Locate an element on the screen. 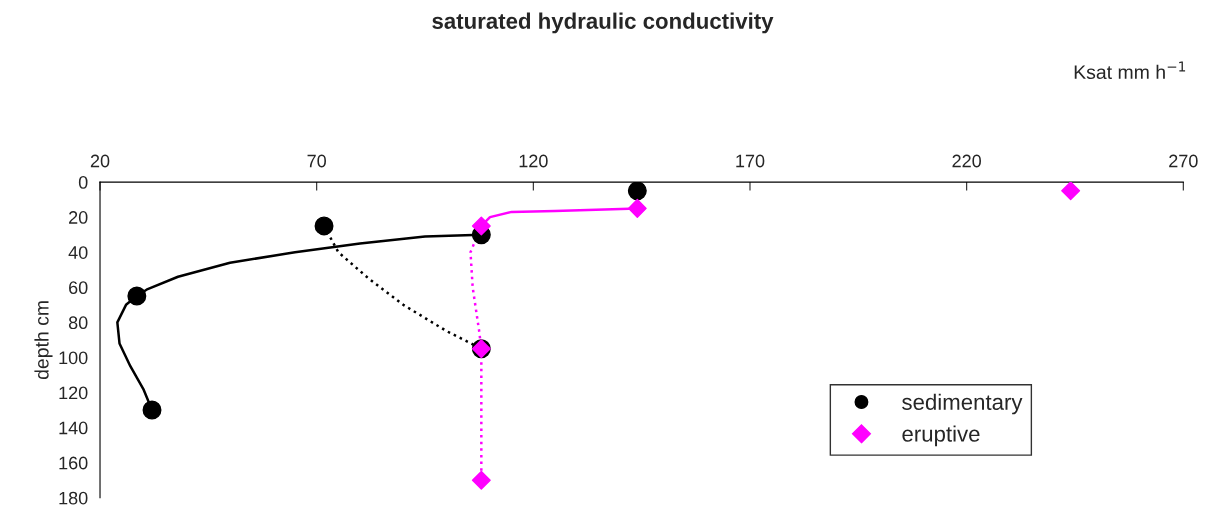  y-tick-label: 60 is located at coordinates (78, 288).